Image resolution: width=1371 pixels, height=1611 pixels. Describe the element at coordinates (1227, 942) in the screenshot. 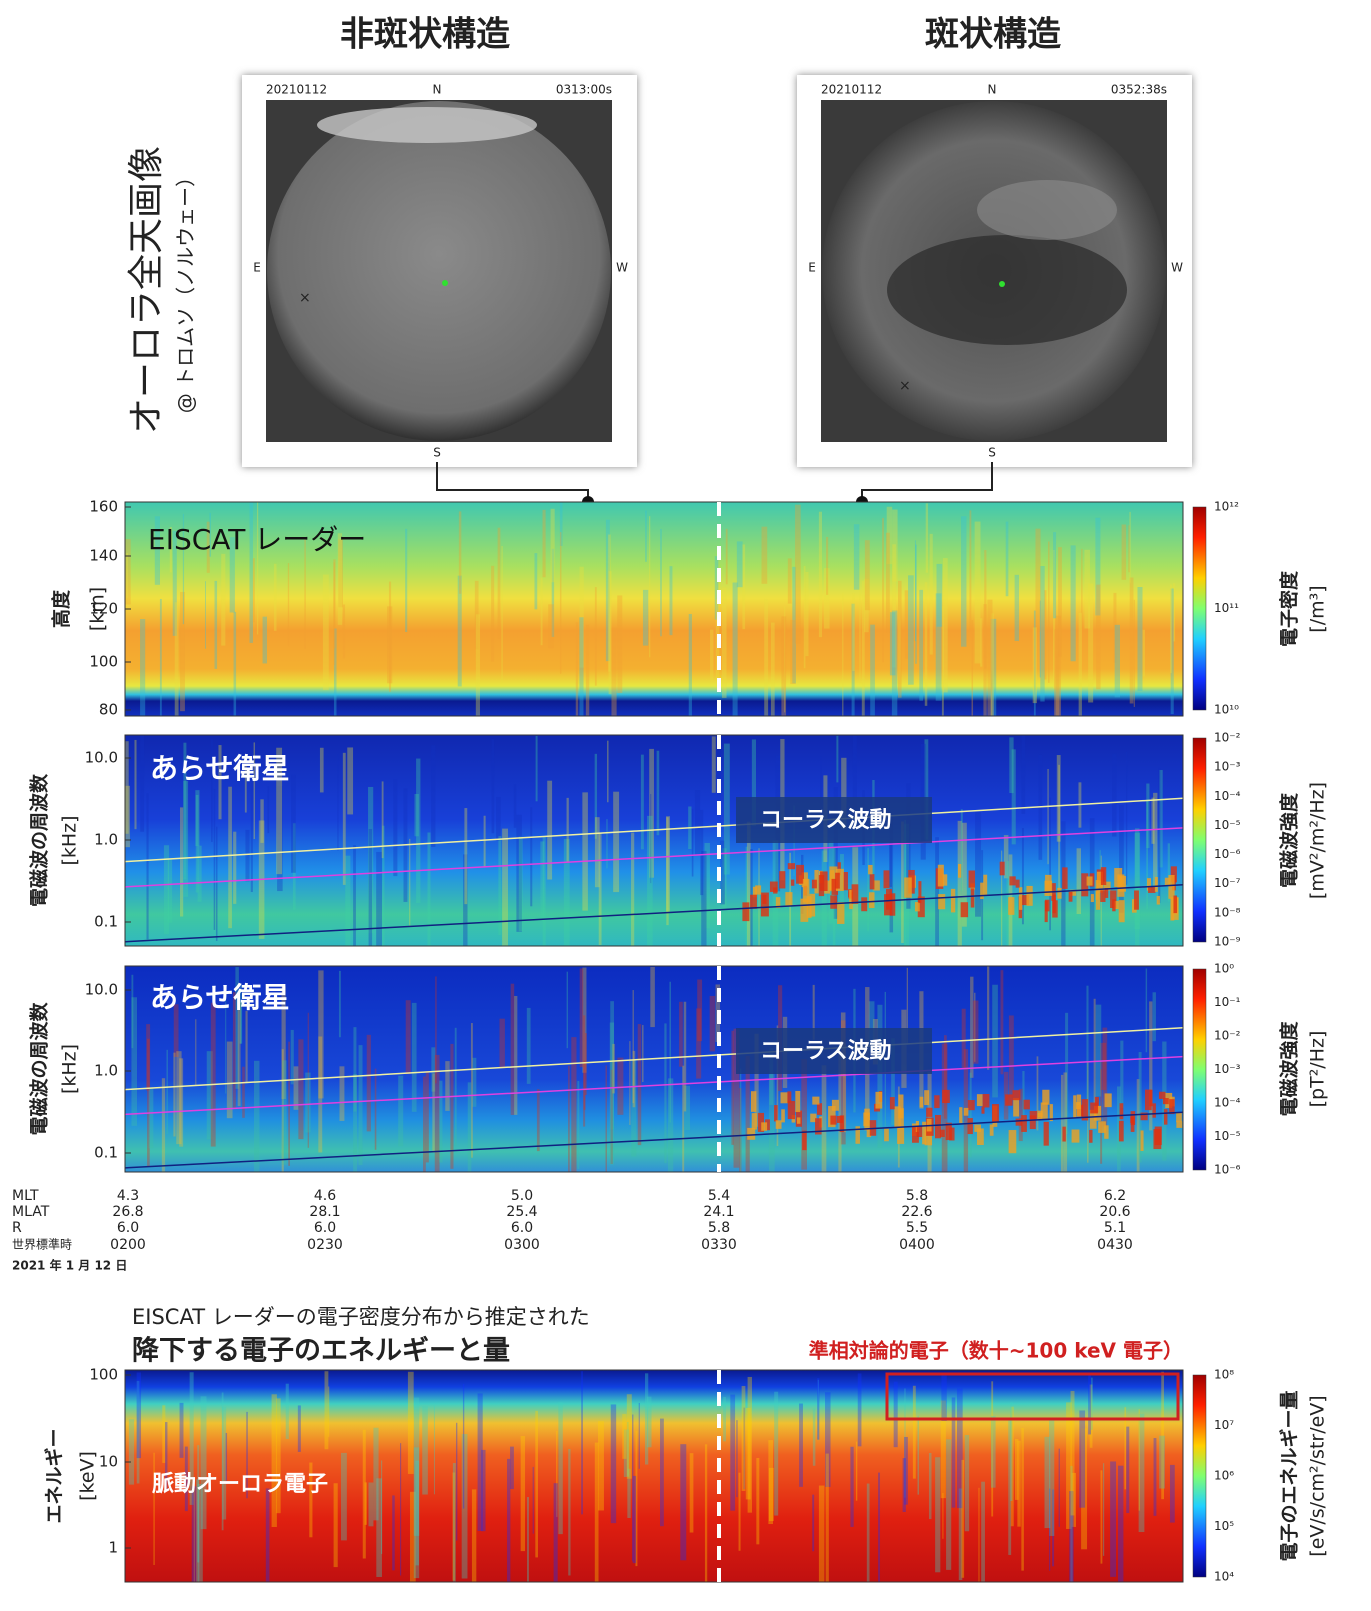

I see `colorbar-tick-label: 10⁻⁹` at that location.